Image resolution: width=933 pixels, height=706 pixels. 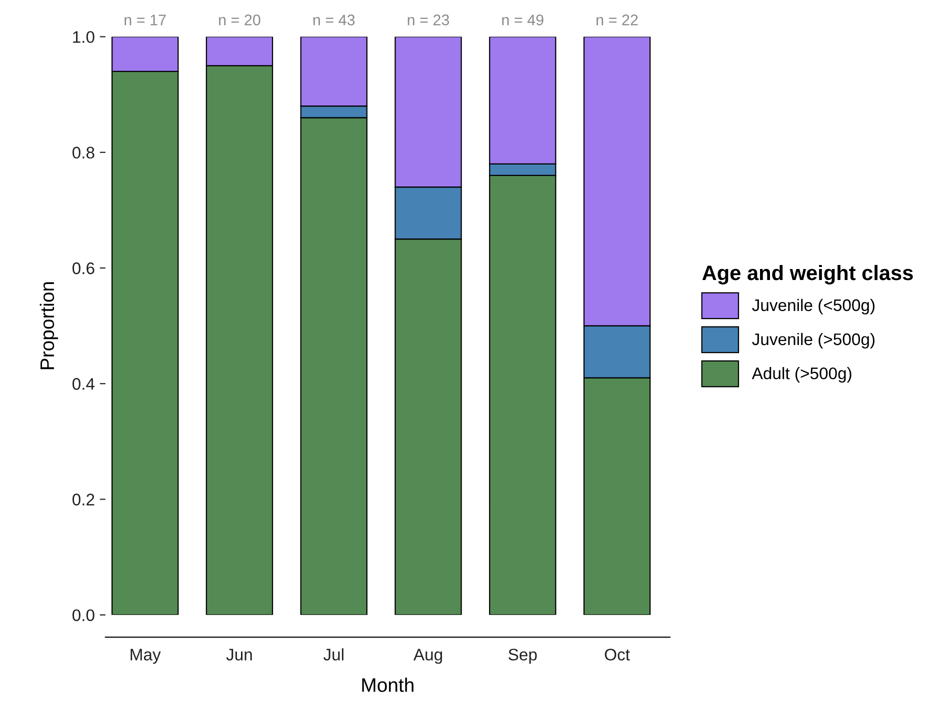 What do you see at coordinates (145, 20) in the screenshot?
I see `annotation: n = 17` at bounding box center [145, 20].